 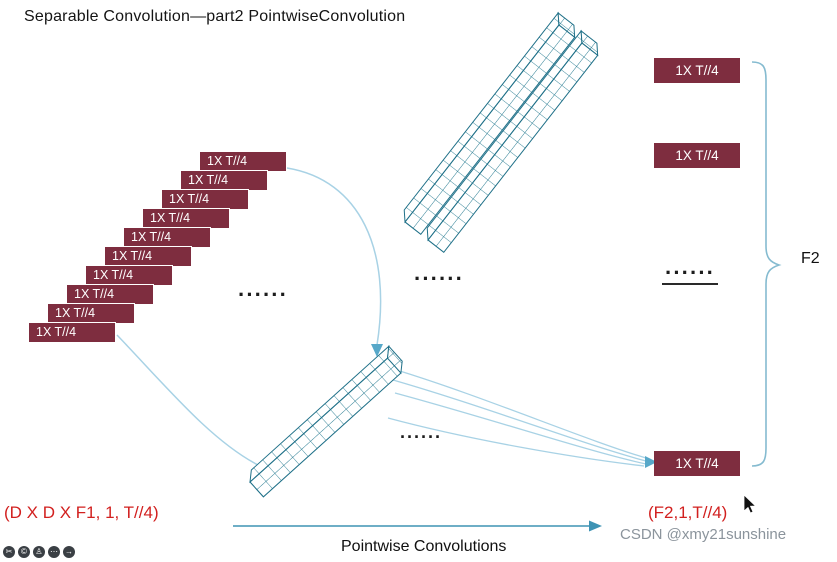 I want to click on output-shape-formula: (F2,1,T//4), so click(x=688, y=512).